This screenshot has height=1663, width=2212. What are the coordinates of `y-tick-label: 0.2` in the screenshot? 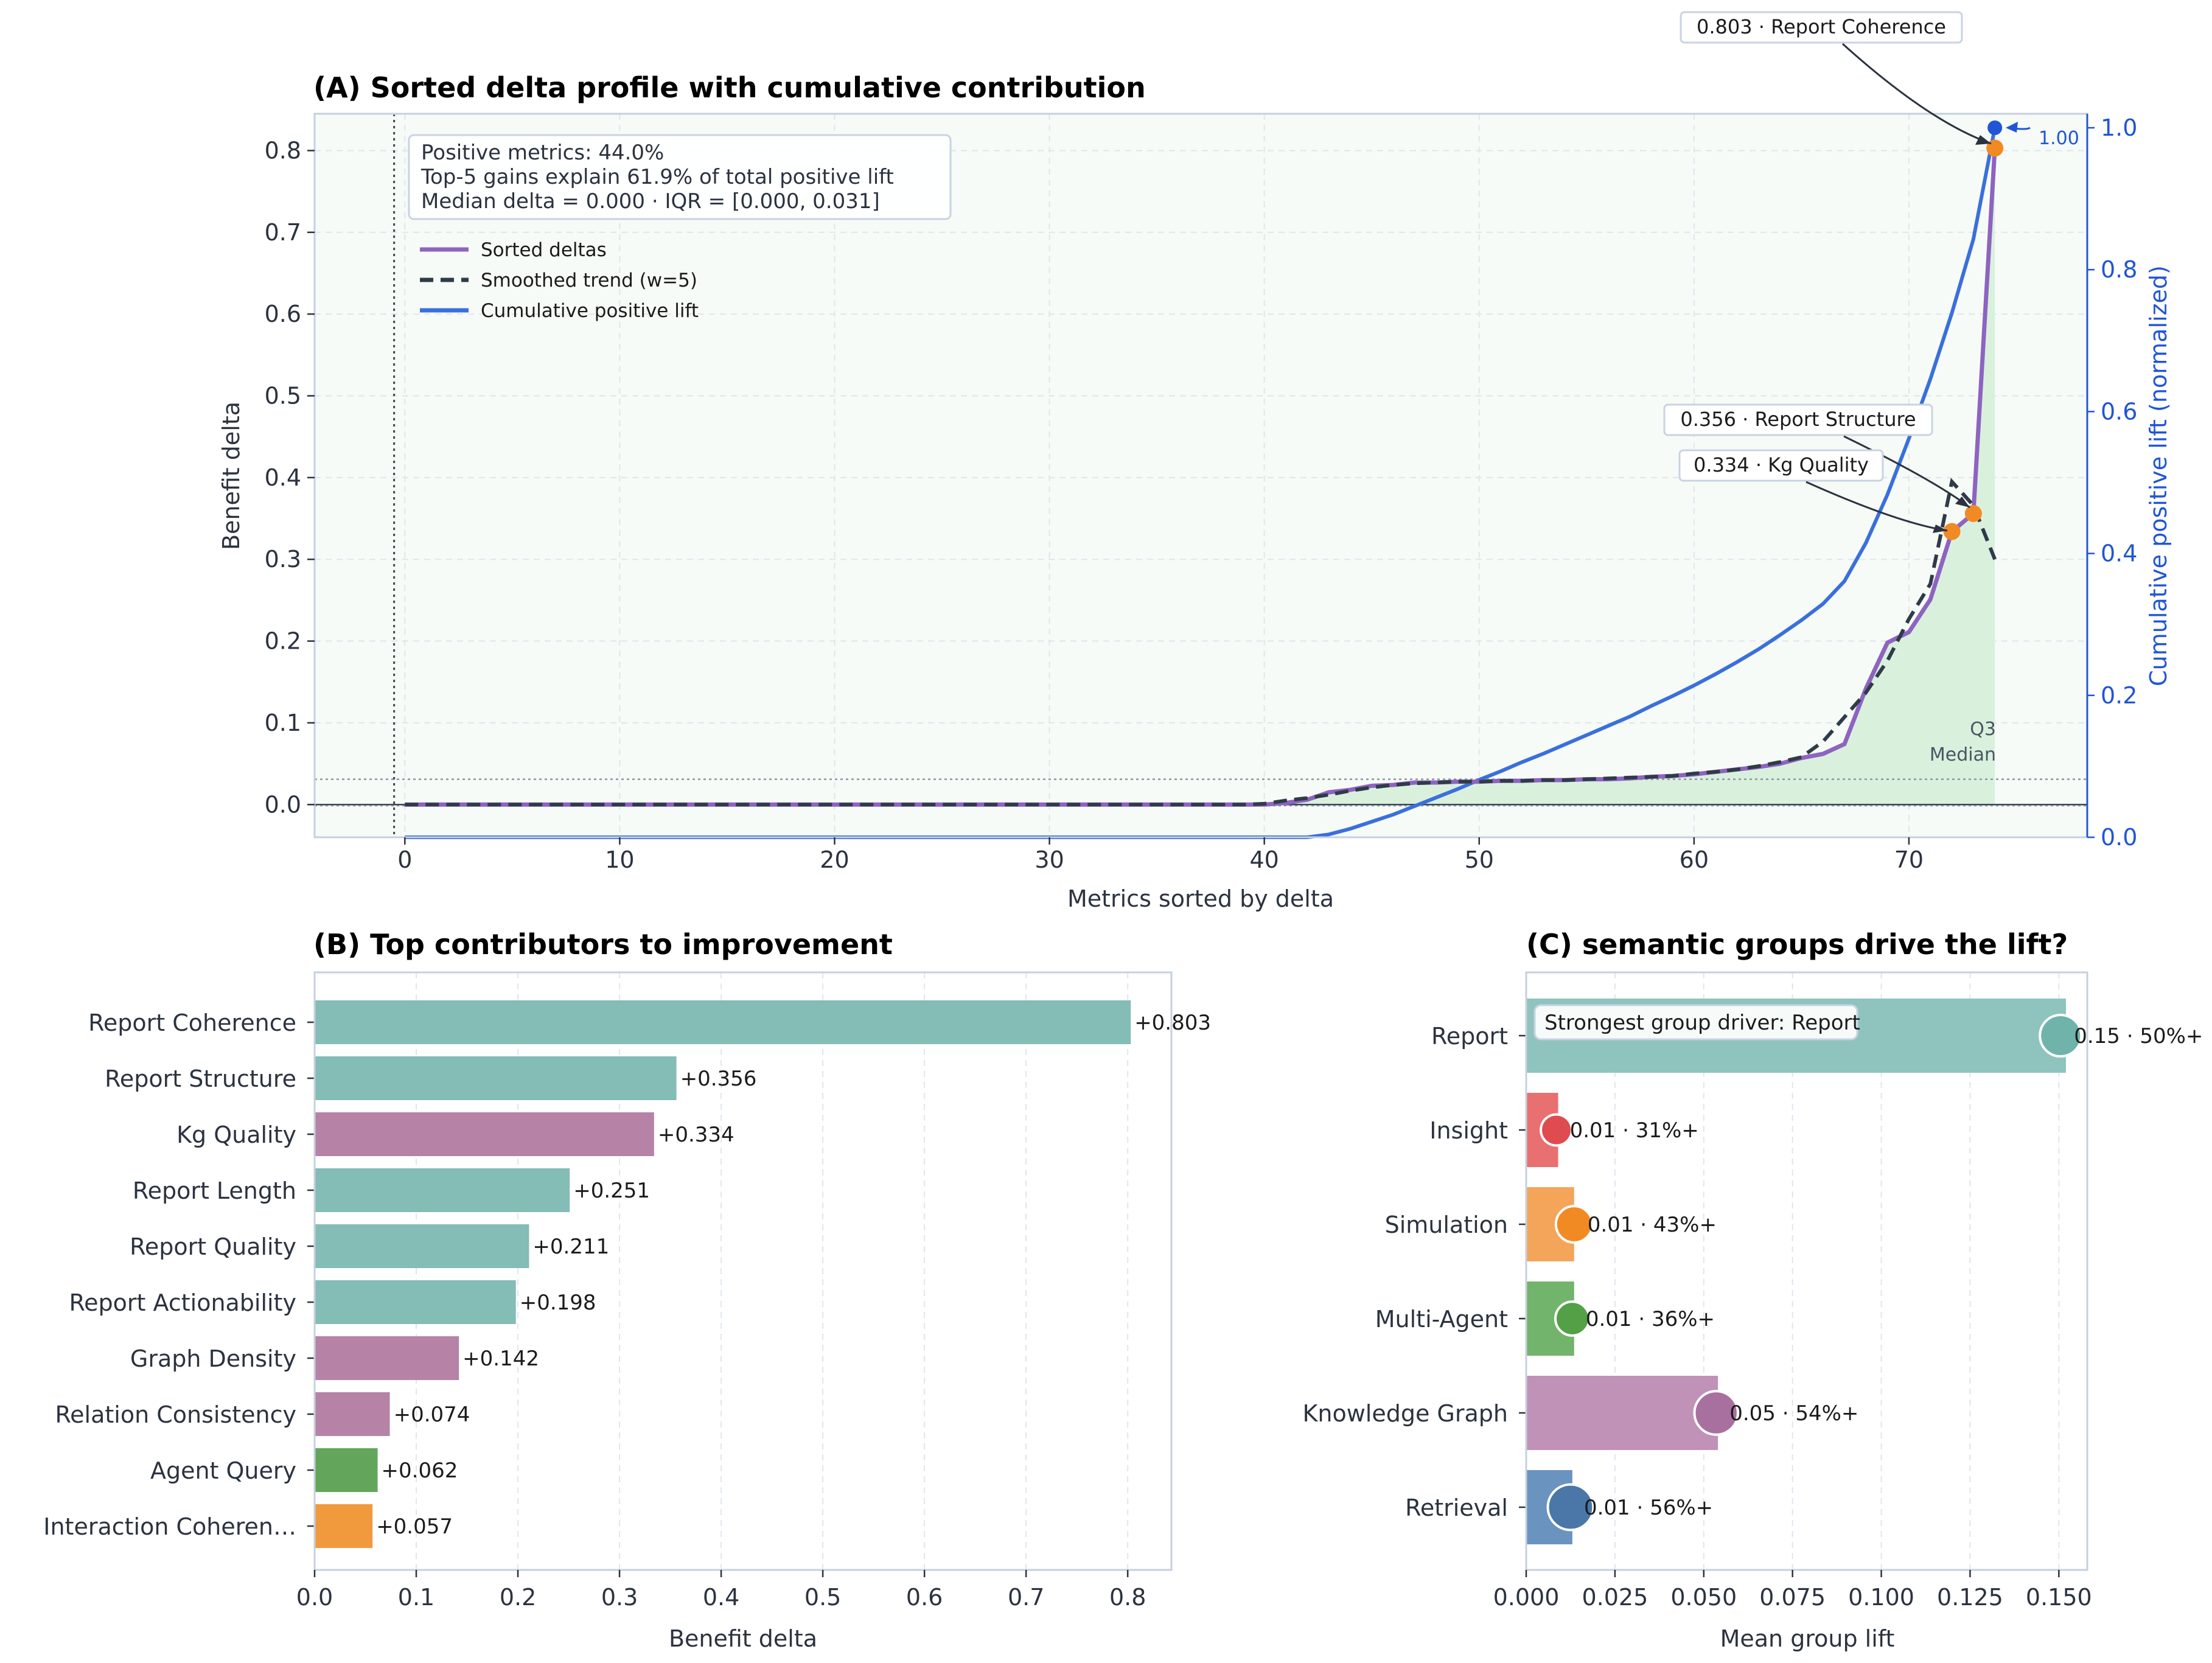 It's located at (283, 641).